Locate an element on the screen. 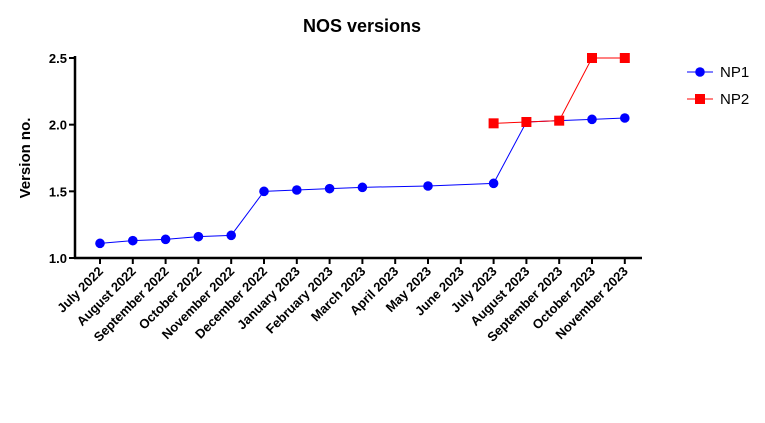 The image size is (765, 423). legend-label: NP2 is located at coordinates (734, 99).